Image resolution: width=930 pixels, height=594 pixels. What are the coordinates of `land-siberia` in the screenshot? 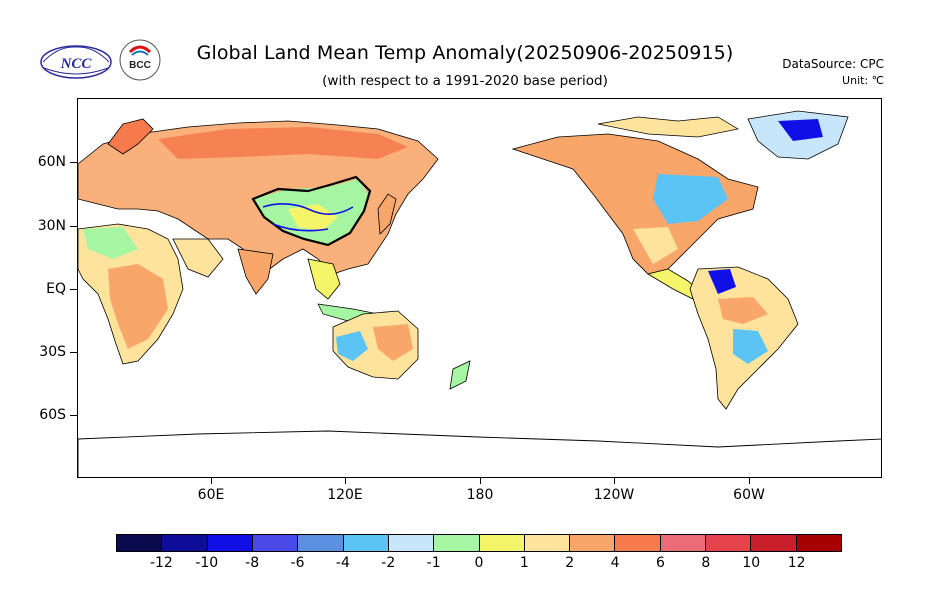 It's located at (283, 143).